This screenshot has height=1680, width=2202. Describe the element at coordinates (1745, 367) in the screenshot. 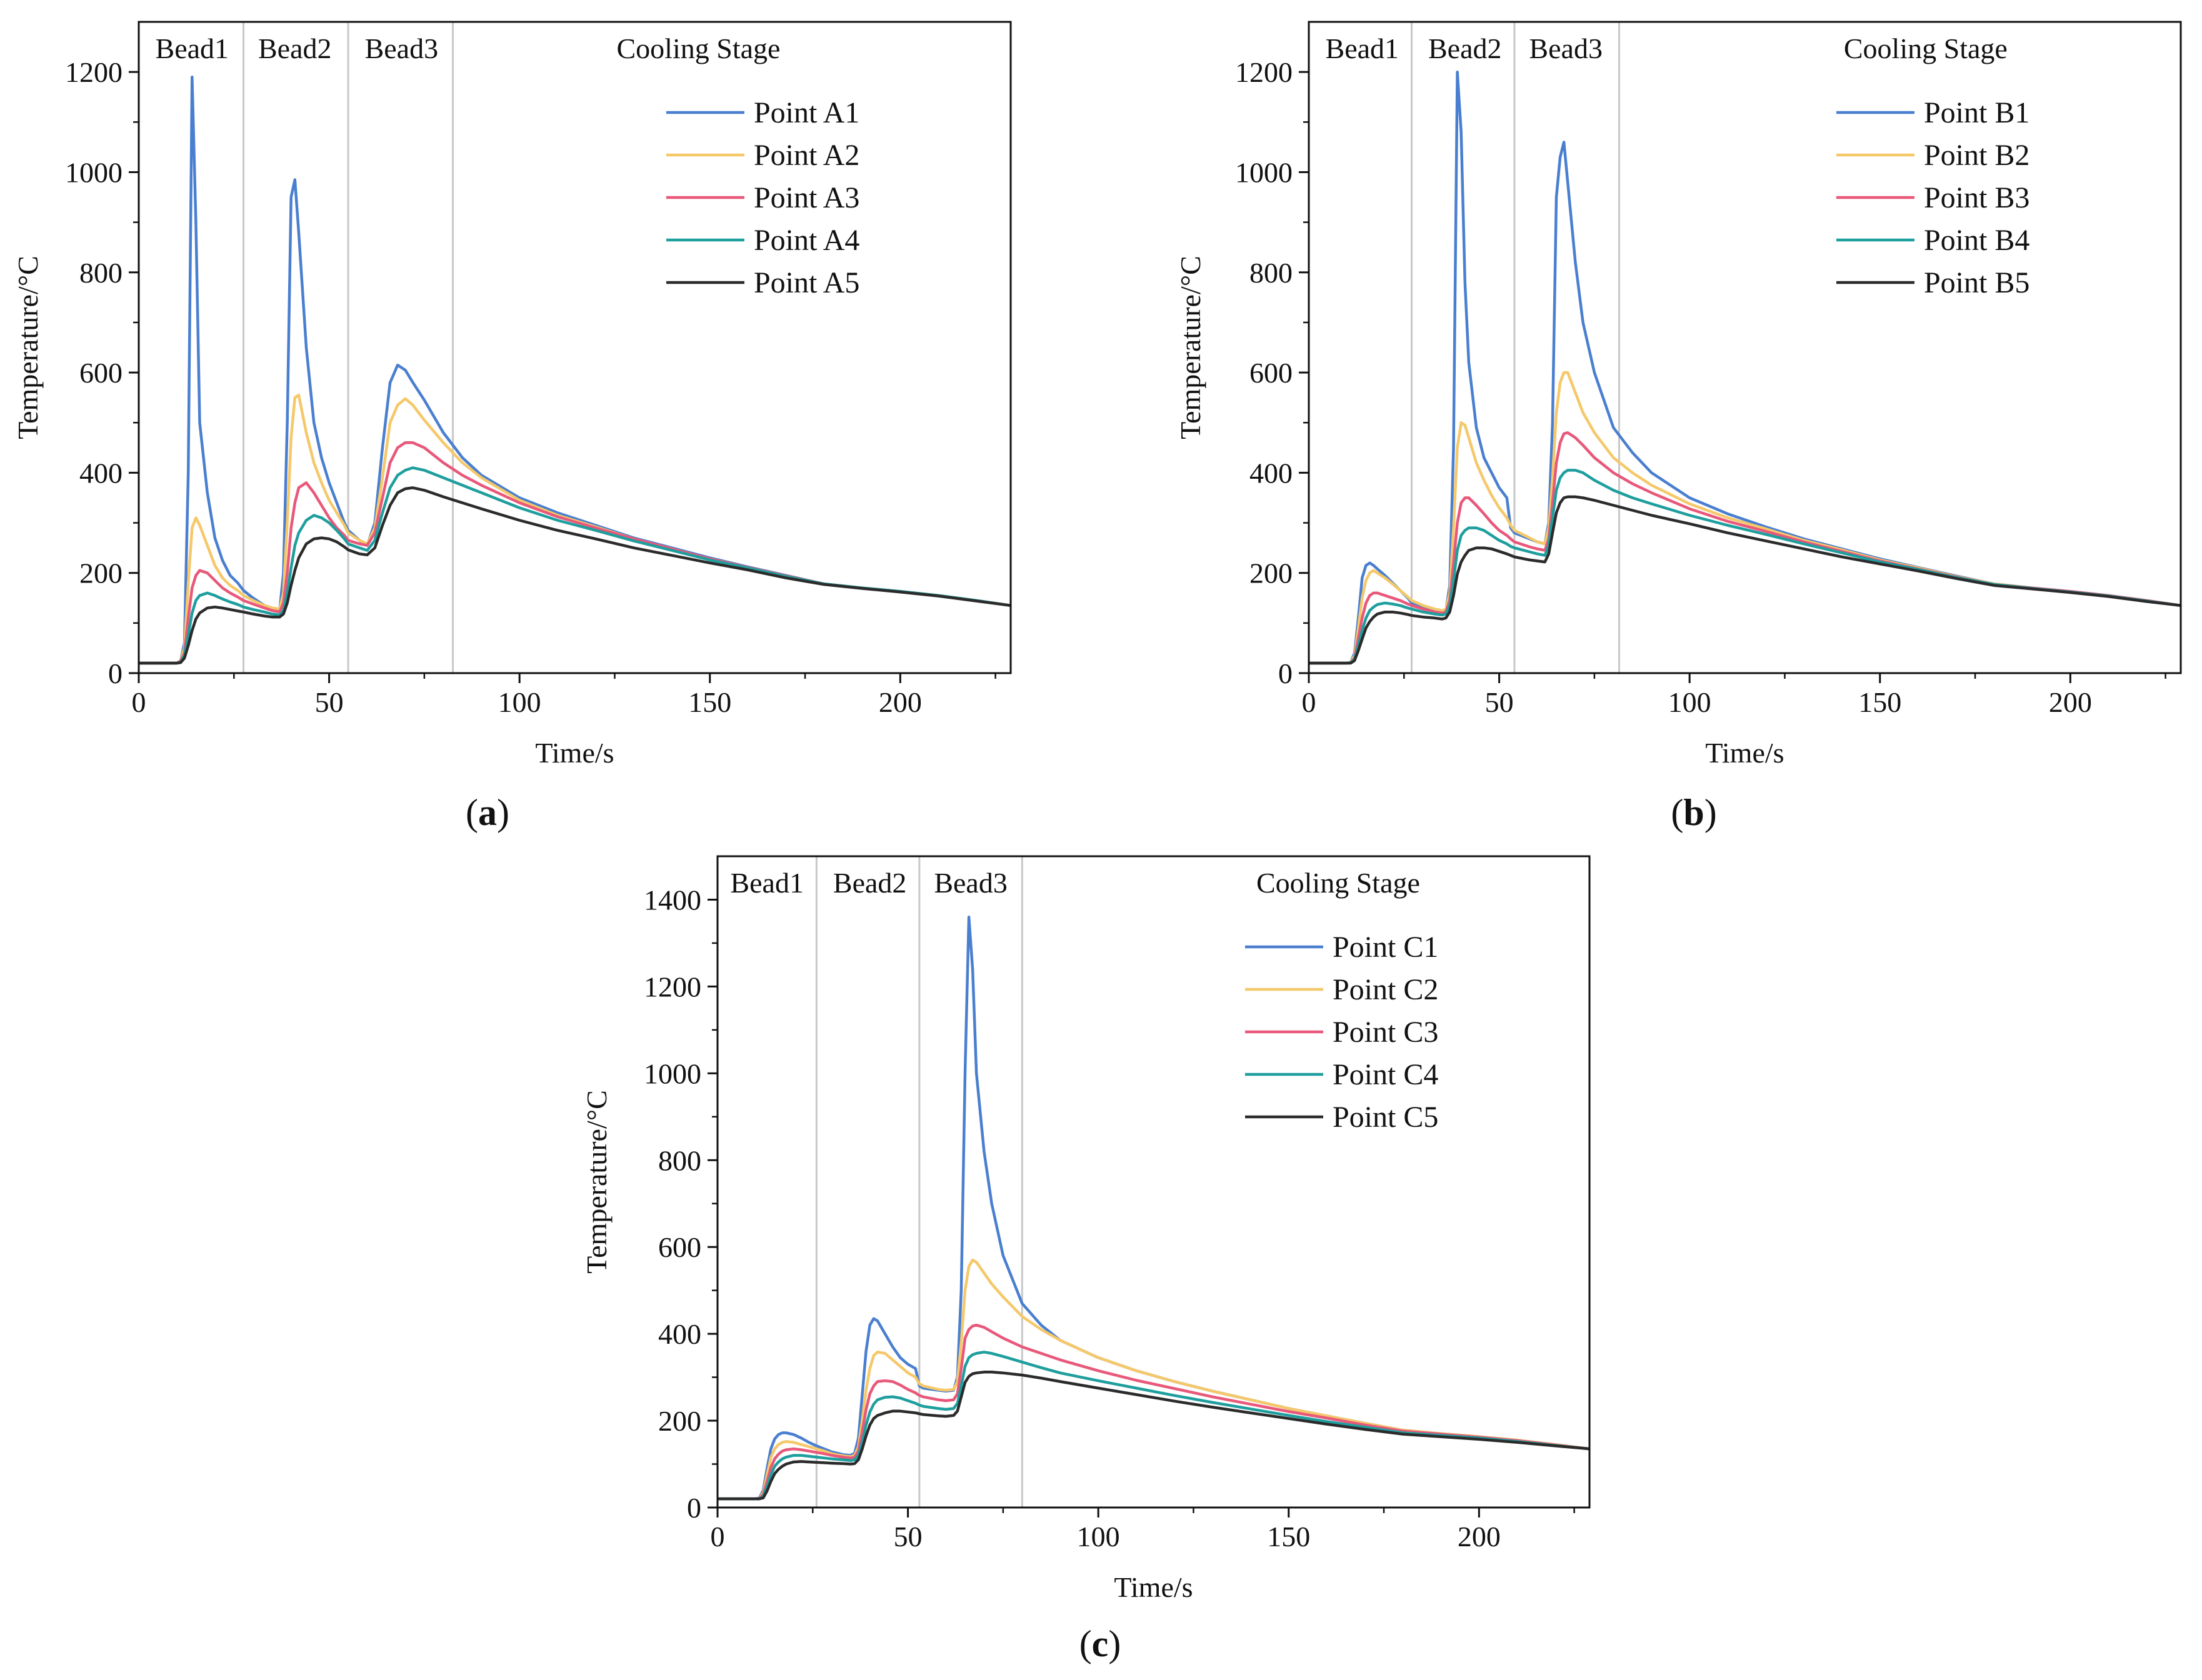

I see `series-line-point-b1` at that location.